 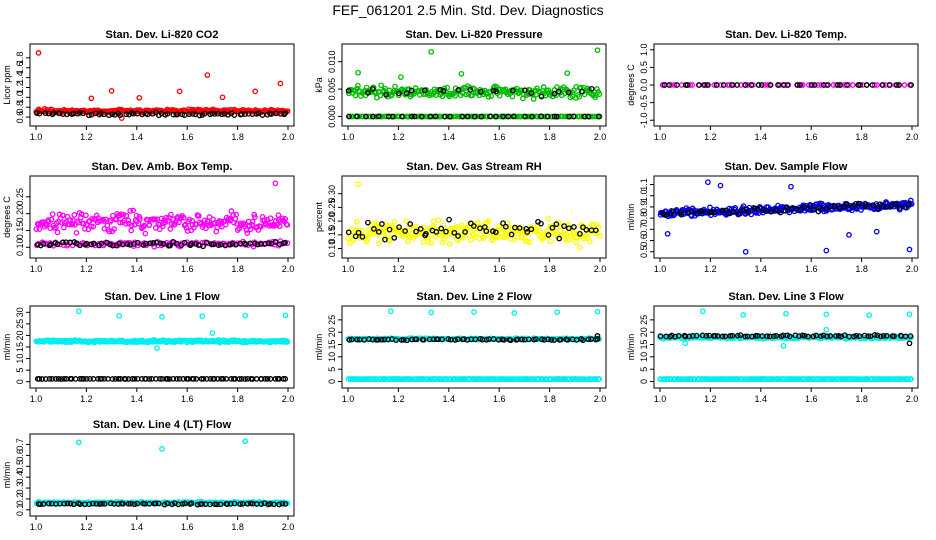 I want to click on y-tick-label: 0.010, so click(x=332, y=61).